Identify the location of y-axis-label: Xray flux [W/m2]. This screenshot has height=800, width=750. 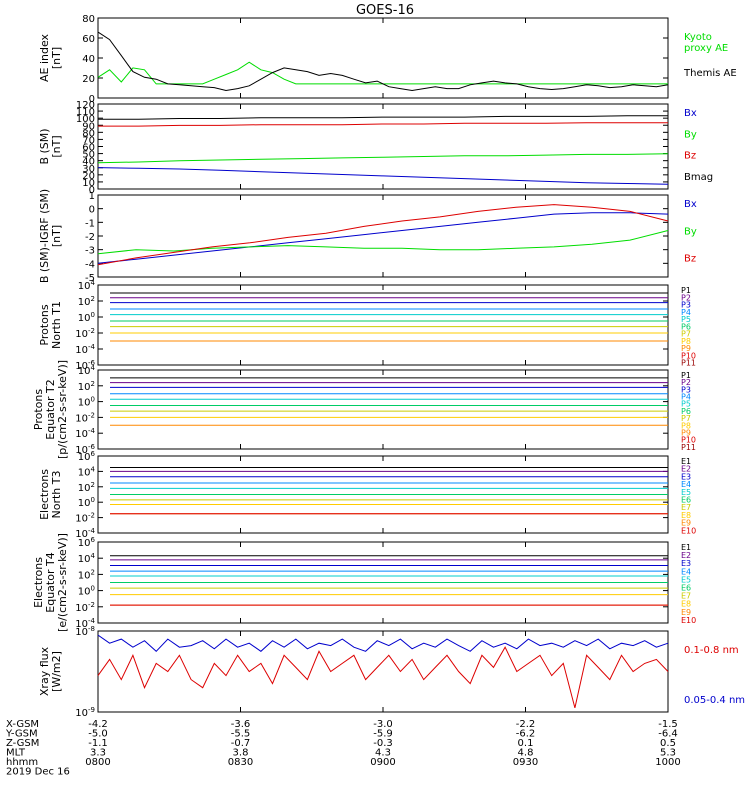
(50, 671).